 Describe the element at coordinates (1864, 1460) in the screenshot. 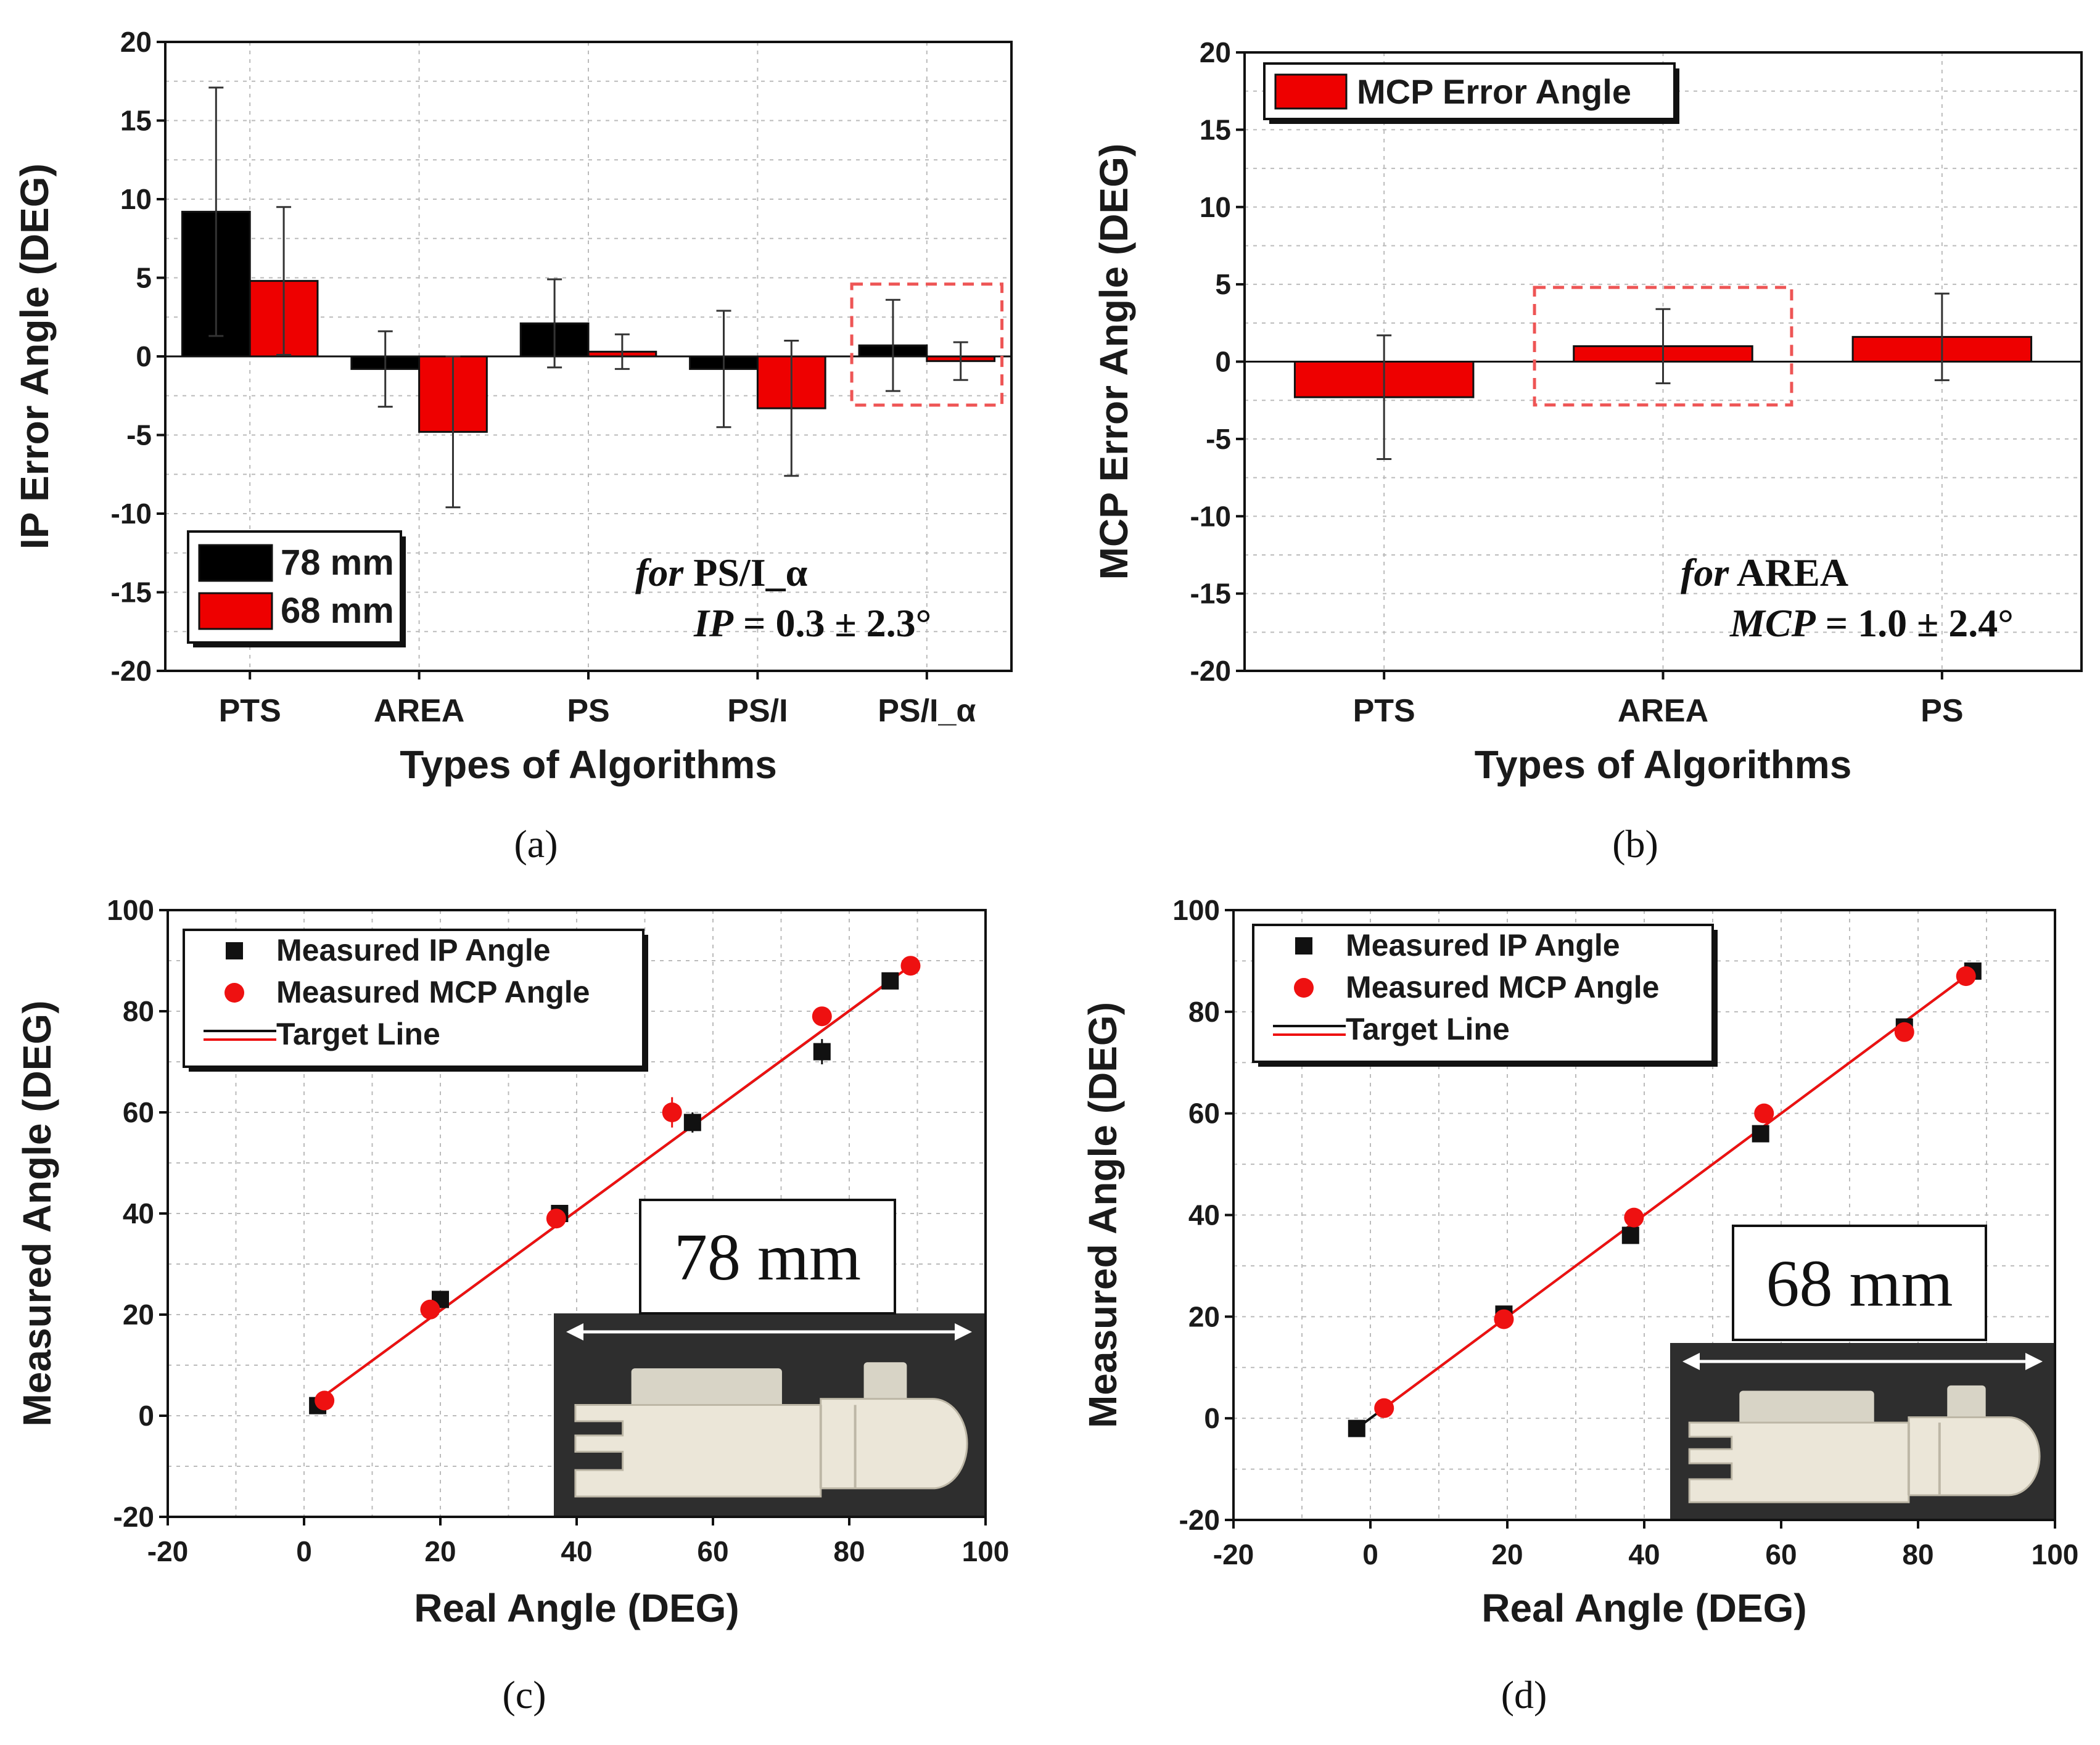

I see `finger-prototype` at that location.